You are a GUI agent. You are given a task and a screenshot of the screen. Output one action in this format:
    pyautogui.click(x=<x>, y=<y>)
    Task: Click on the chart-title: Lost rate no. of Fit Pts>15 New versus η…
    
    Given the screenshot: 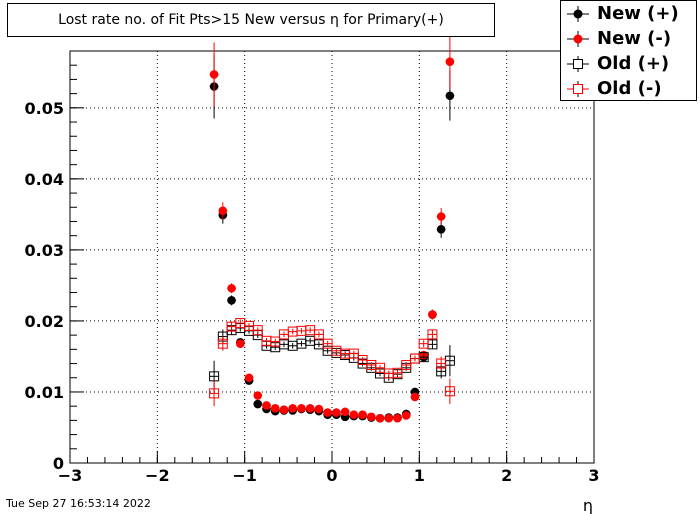 What is the action you would take?
    pyautogui.click(x=251, y=20)
    